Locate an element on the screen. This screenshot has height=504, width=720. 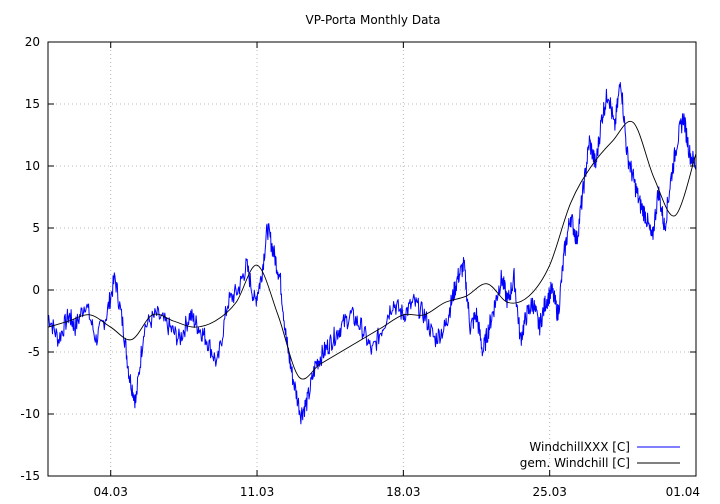
x-tick-label: 18.03 is located at coordinates (403, 492).